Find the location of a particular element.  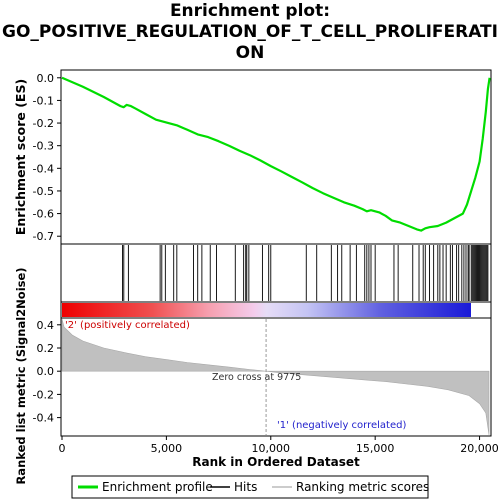

es-y-tick-label: -0.3 is located at coordinates (43, 146).